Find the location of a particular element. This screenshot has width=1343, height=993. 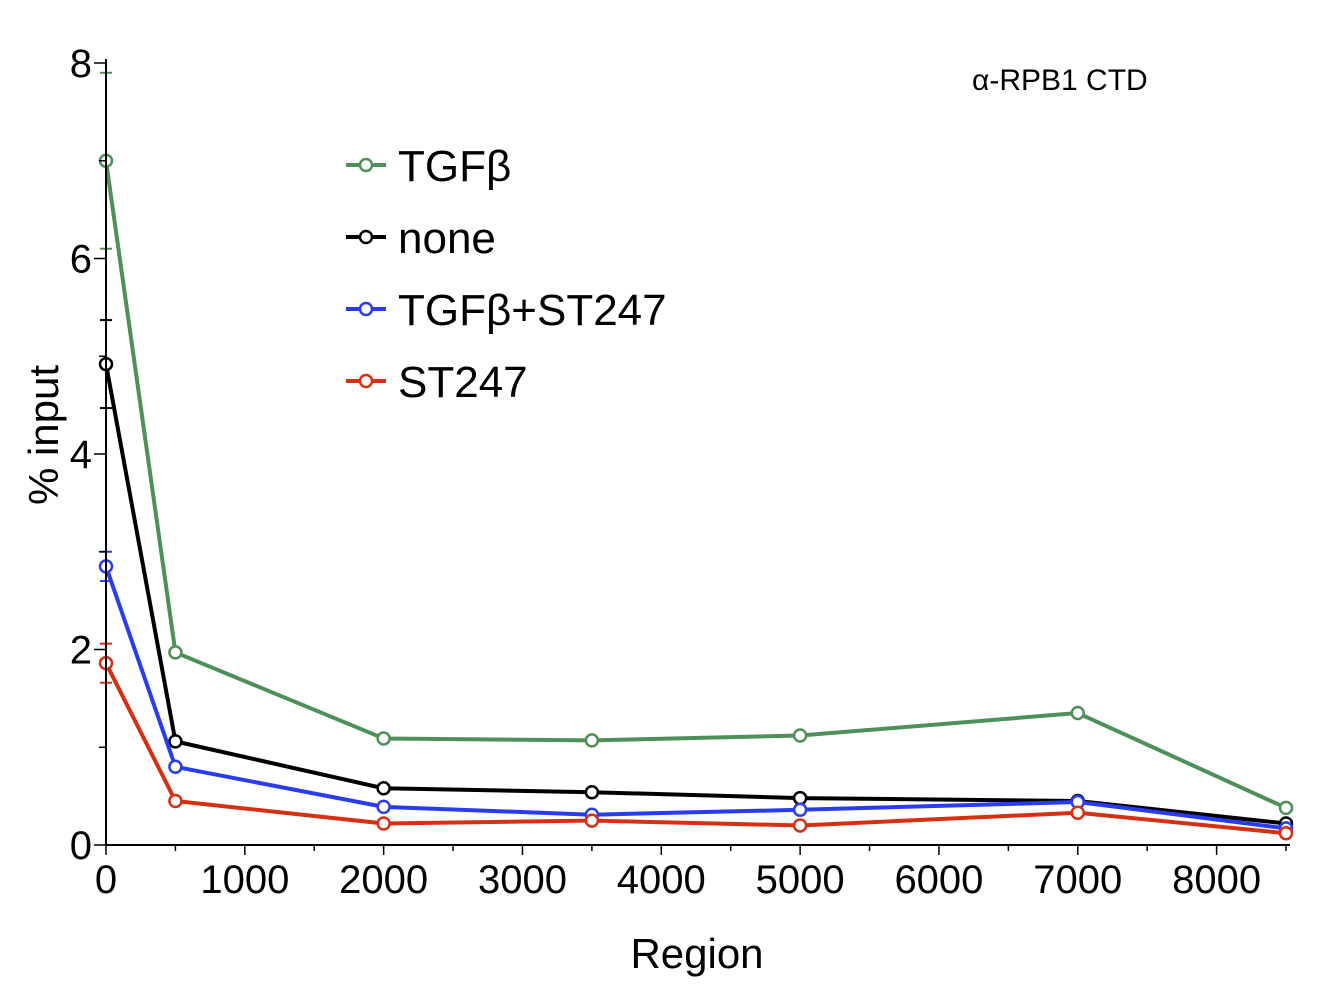

x-axis-title: Region is located at coordinates (696, 953).